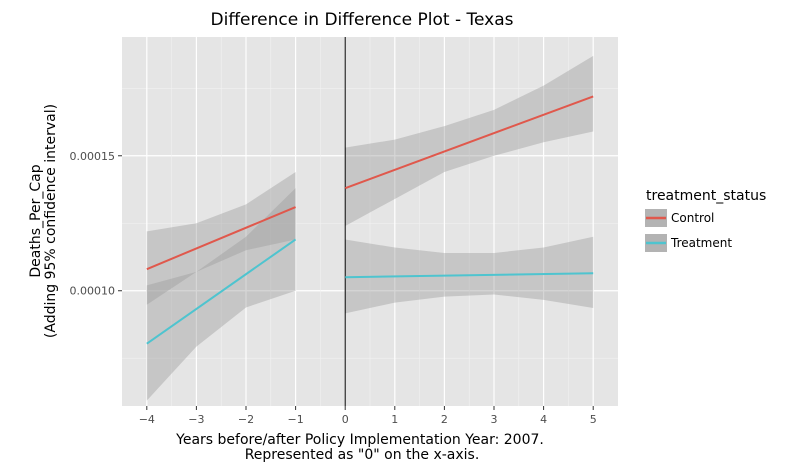 The image size is (792, 474). Describe the element at coordinates (543, 419) in the screenshot. I see `x-tick-label: 4` at that location.